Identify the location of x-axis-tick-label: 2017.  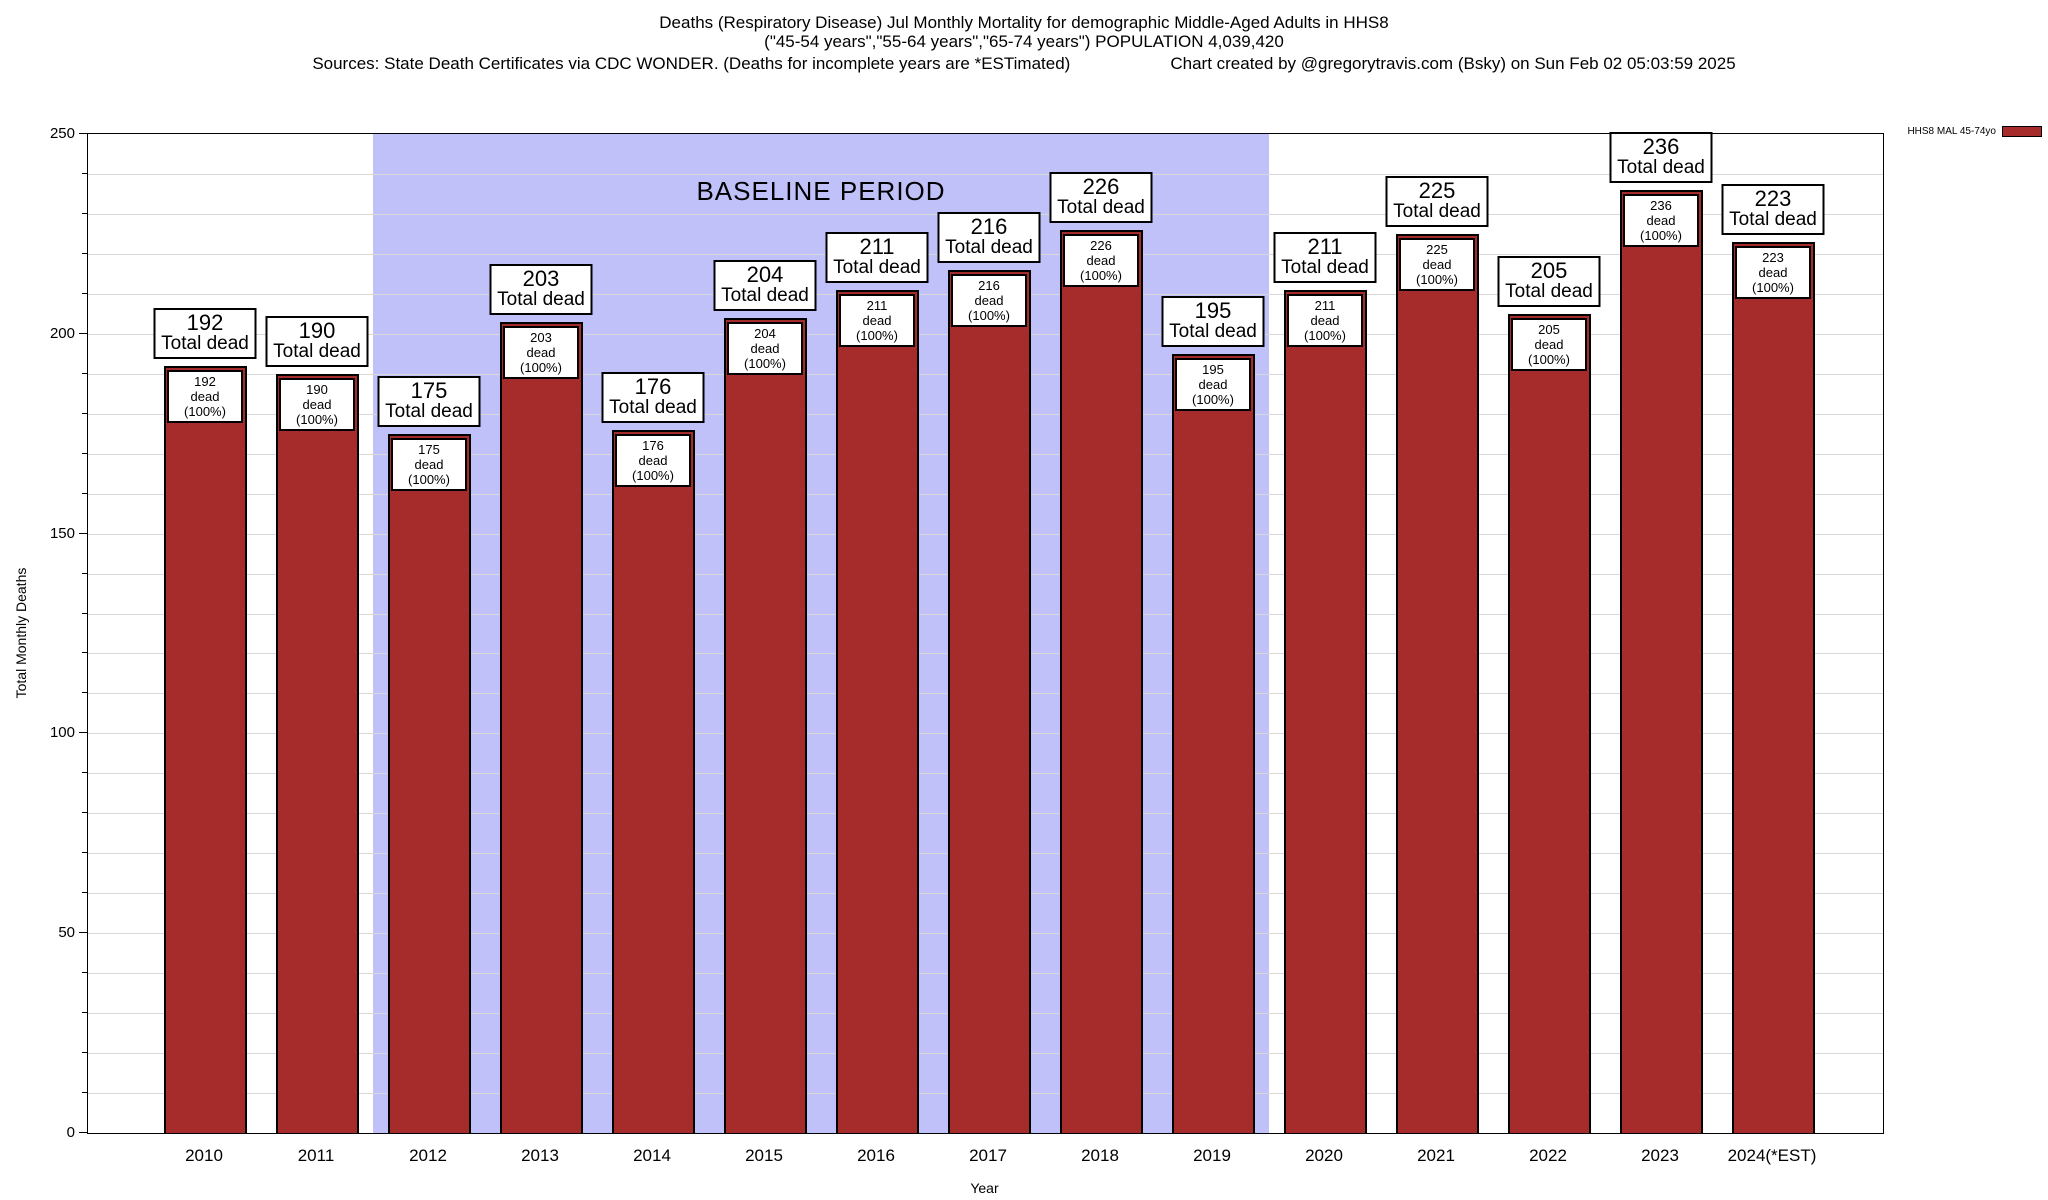
(988, 1155).